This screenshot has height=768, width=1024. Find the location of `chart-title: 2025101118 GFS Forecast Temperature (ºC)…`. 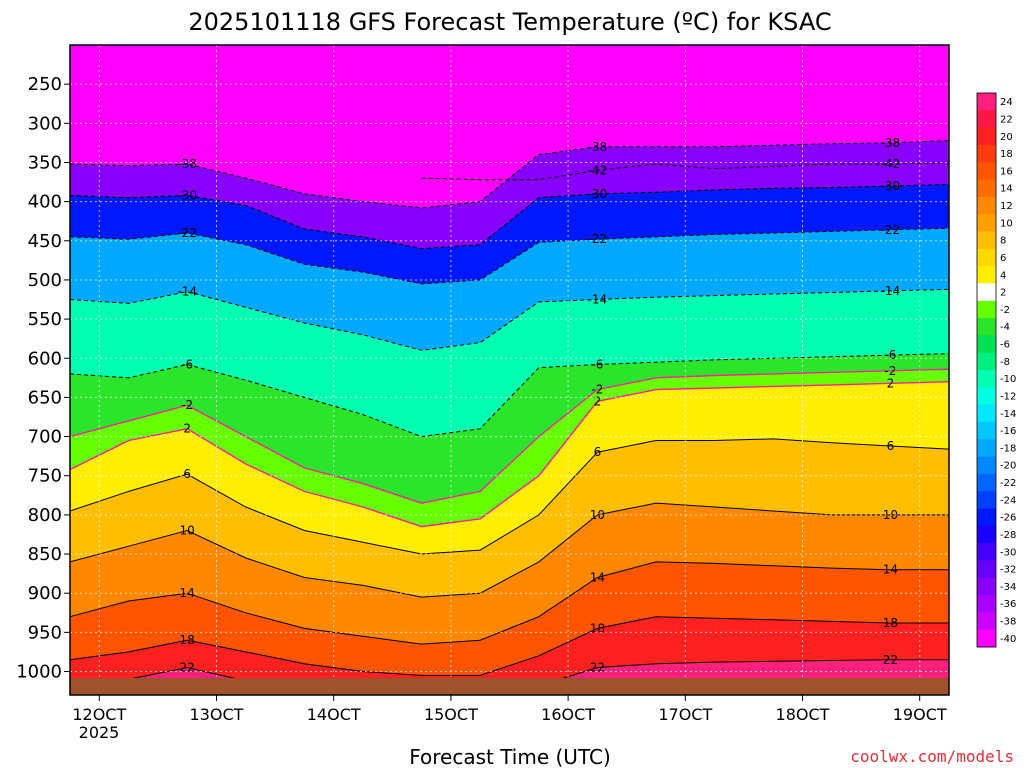

chart-title: 2025101118 GFS Forecast Temperature (ºC)… is located at coordinates (509, 22).